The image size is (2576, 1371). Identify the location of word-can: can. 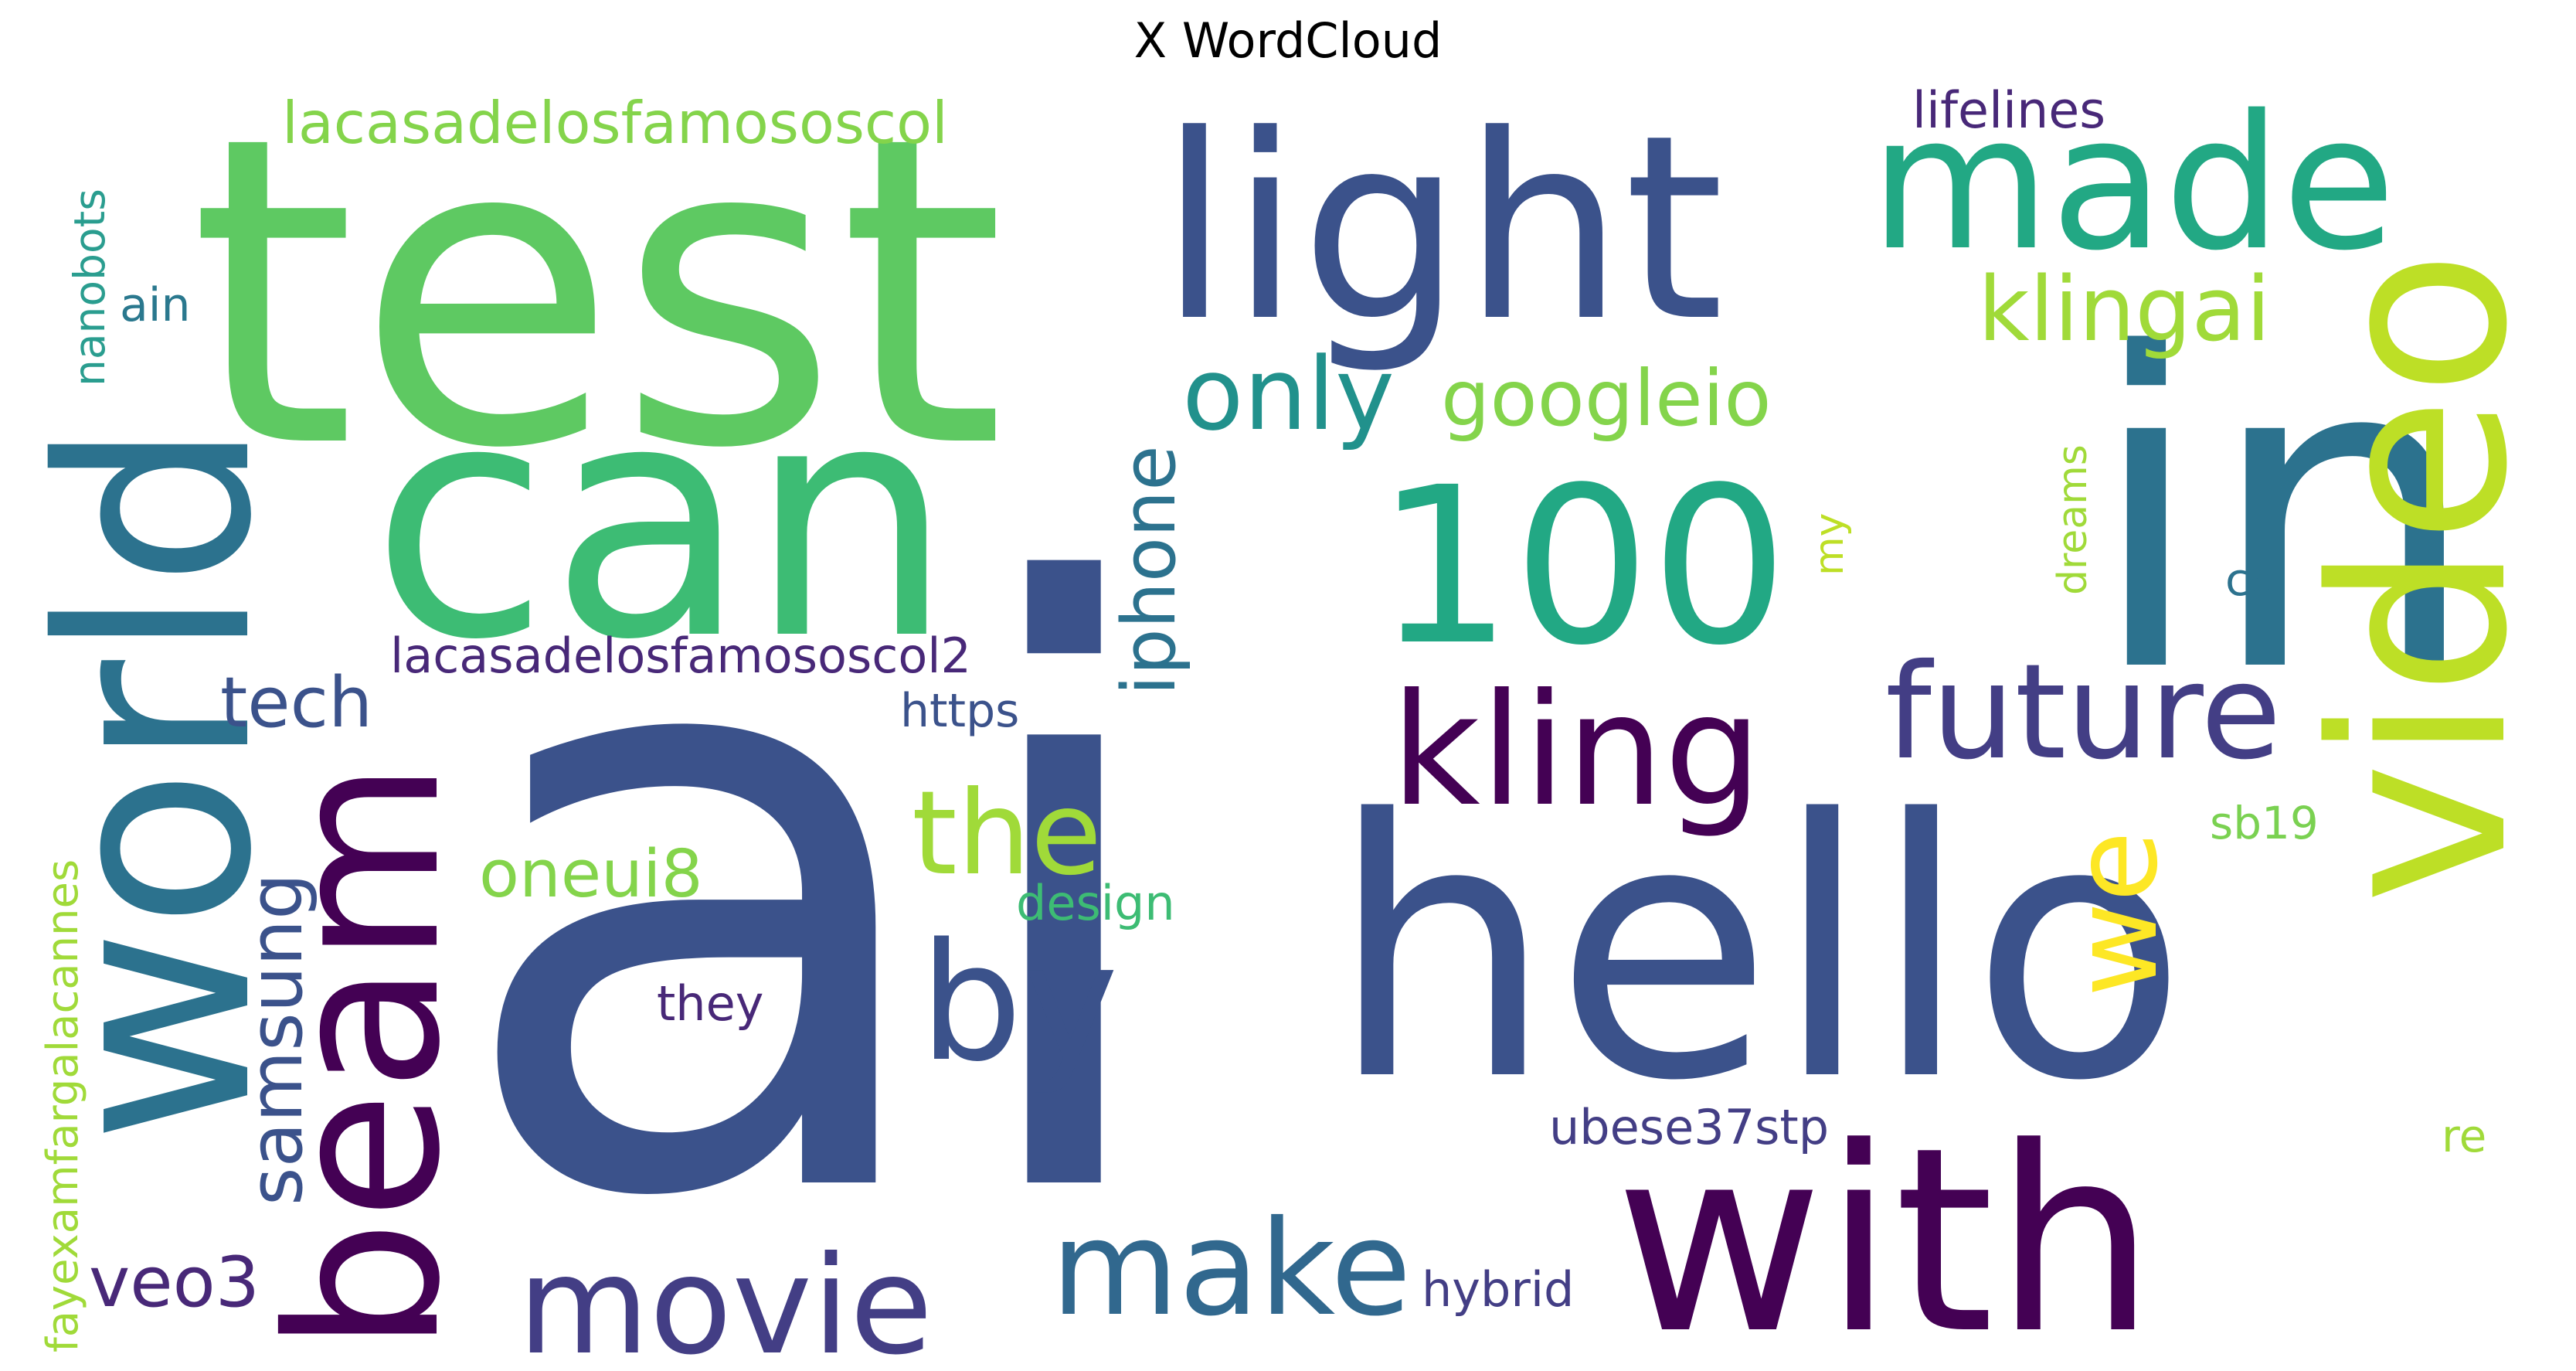
(662, 522).